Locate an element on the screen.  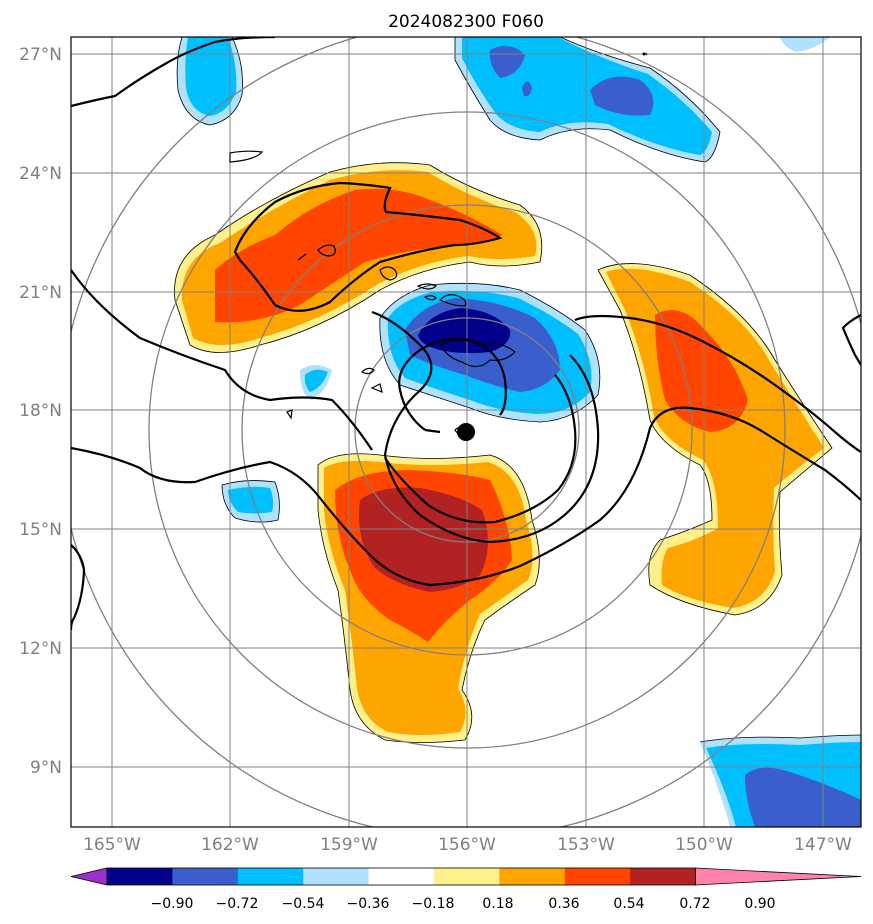
contour-east-edge is located at coordinates (851, 340).